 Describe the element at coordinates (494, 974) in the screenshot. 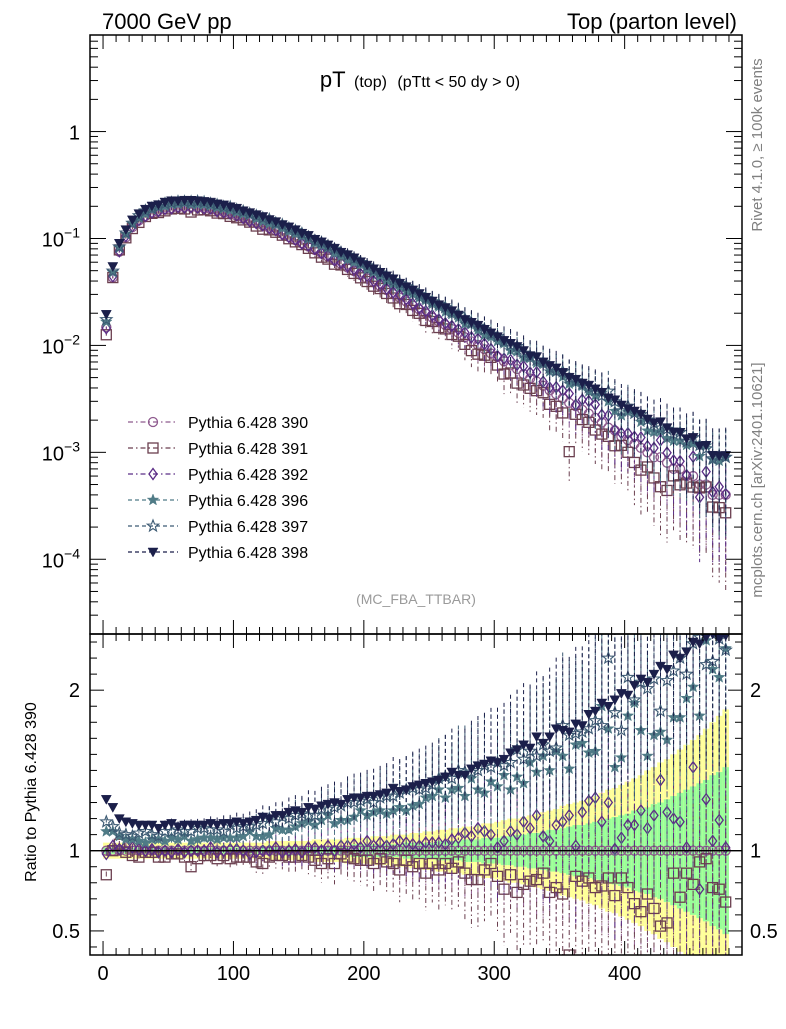

I see `x-tick-label: 300` at that location.